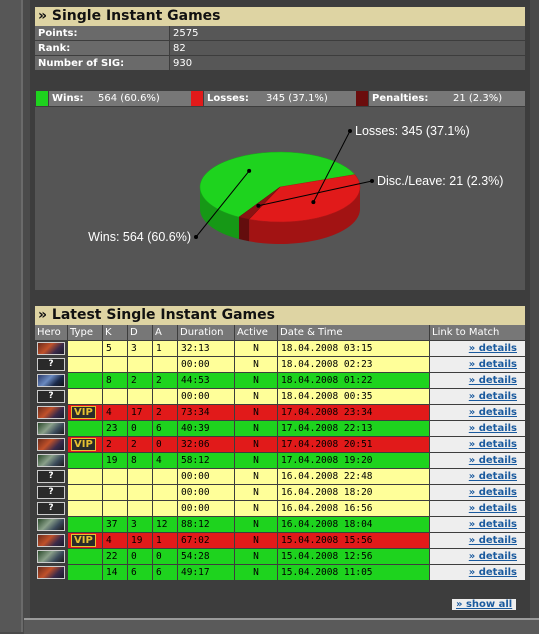 Image resolution: width=539 pixels, height=634 pixels. What do you see at coordinates (440, 181) in the screenshot?
I see `pie-label: Disc./Leave: 21 (2.3%)` at bounding box center [440, 181].